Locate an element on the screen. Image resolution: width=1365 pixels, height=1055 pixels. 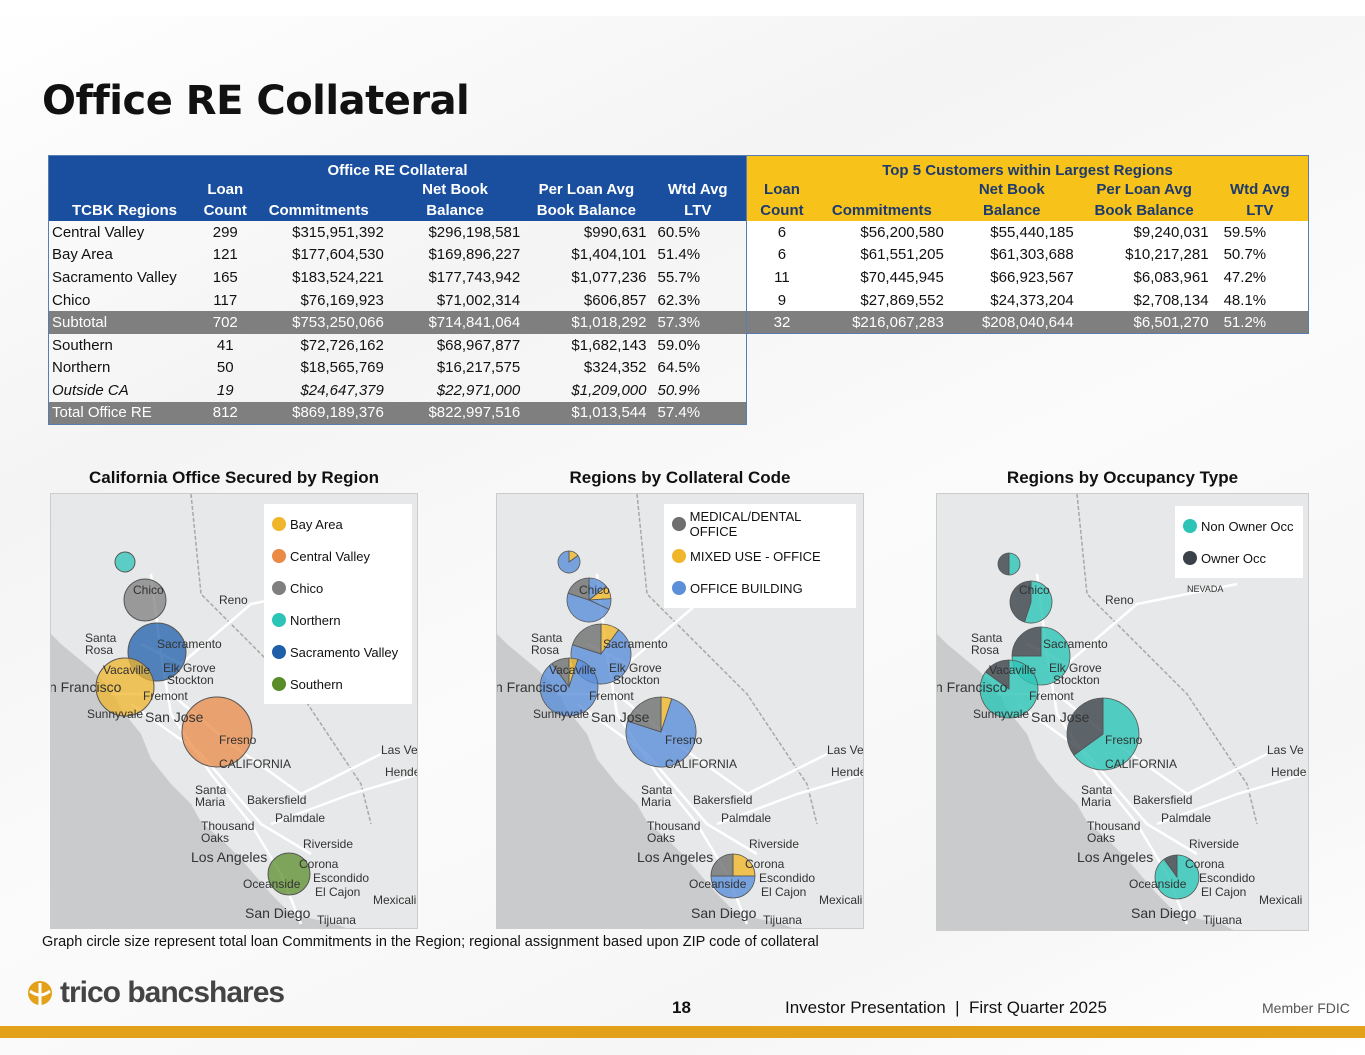
cell-avg: $1,209,000 is located at coordinates (609, 390).